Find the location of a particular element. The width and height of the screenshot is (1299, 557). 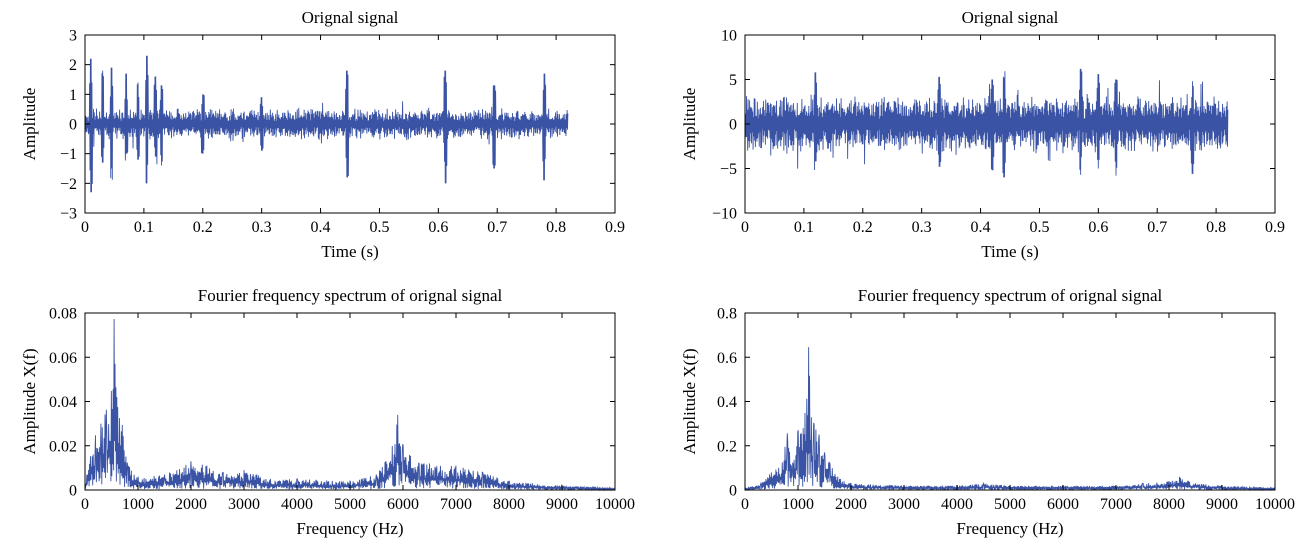

y-tick-label: 0.04 is located at coordinates (63, 402).